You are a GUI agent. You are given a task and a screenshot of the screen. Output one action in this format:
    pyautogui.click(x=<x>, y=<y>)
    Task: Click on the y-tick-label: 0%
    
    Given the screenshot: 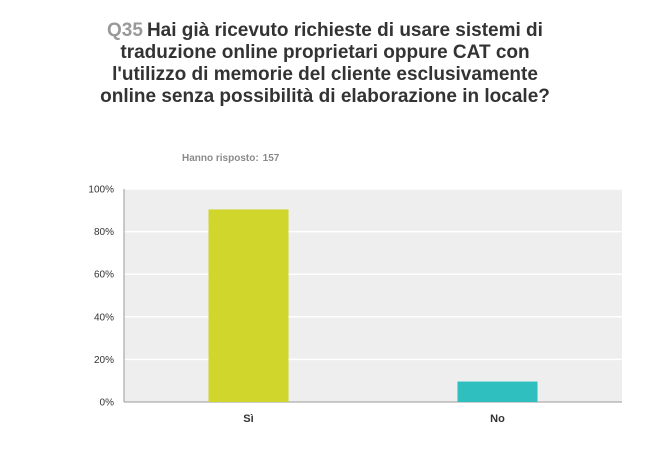 What is the action you would take?
    pyautogui.click(x=107, y=403)
    